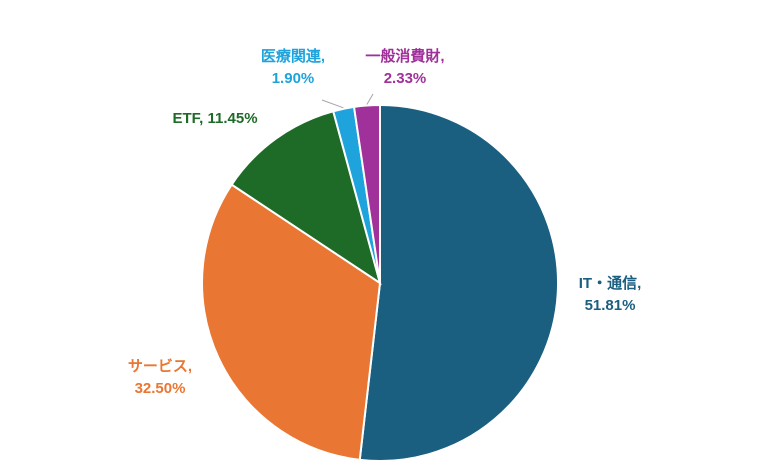  Describe the element at coordinates (405, 78) in the screenshot. I see `slice-value-text: 2.33%` at that location.